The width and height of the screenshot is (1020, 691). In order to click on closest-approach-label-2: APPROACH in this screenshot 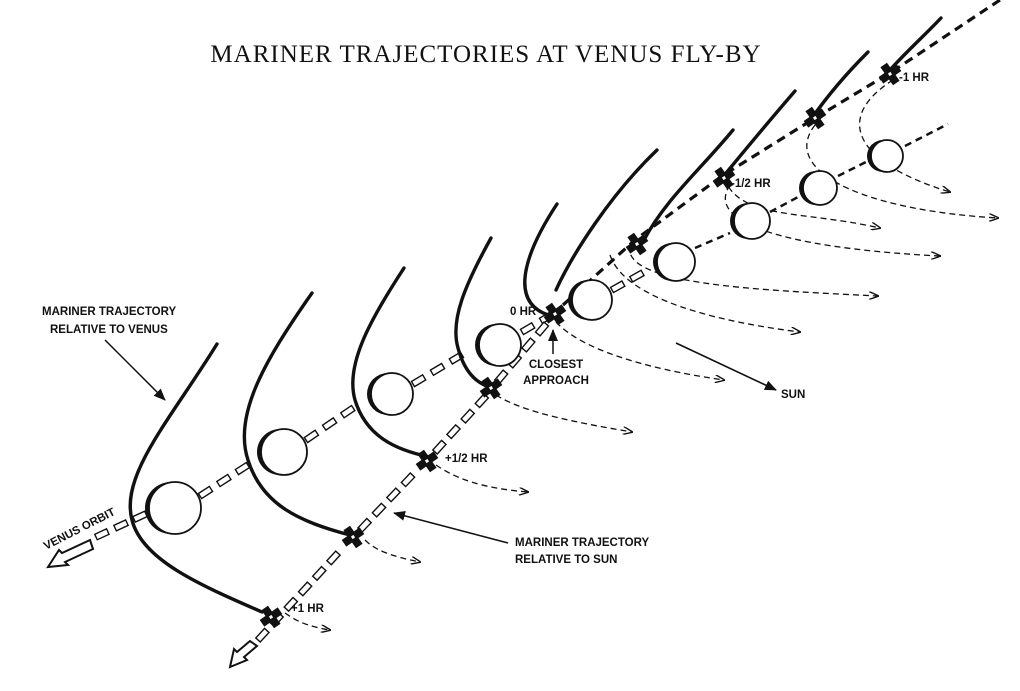, I will do `click(556, 381)`.